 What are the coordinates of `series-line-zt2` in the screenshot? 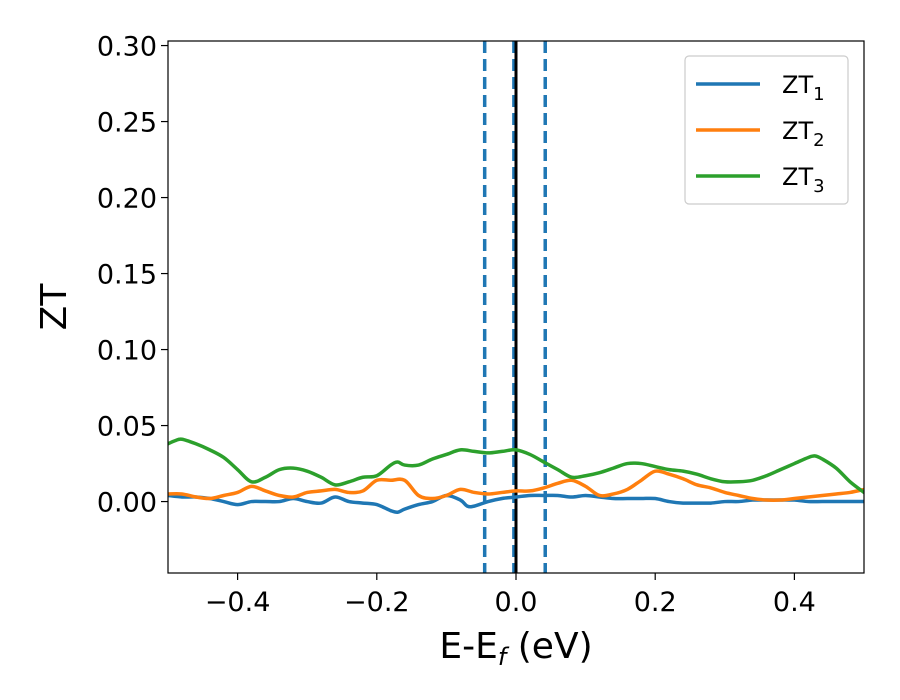 It's located at (516, 485).